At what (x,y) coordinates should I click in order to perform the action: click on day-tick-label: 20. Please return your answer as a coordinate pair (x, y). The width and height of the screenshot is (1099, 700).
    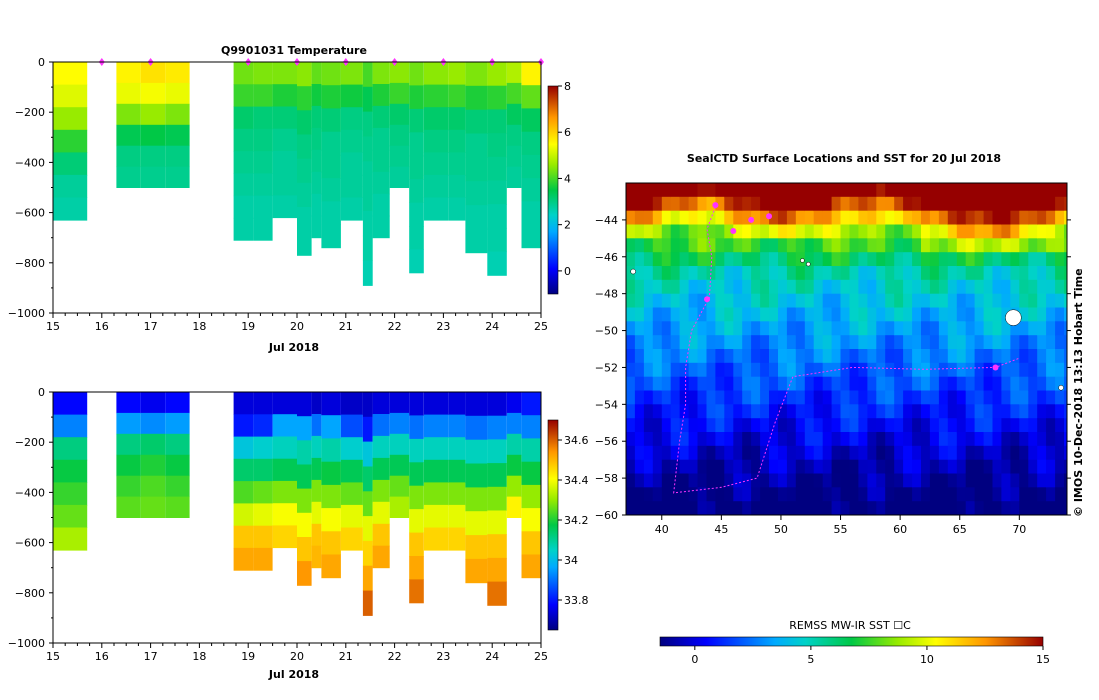
    Looking at the image, I should click on (297, 656).